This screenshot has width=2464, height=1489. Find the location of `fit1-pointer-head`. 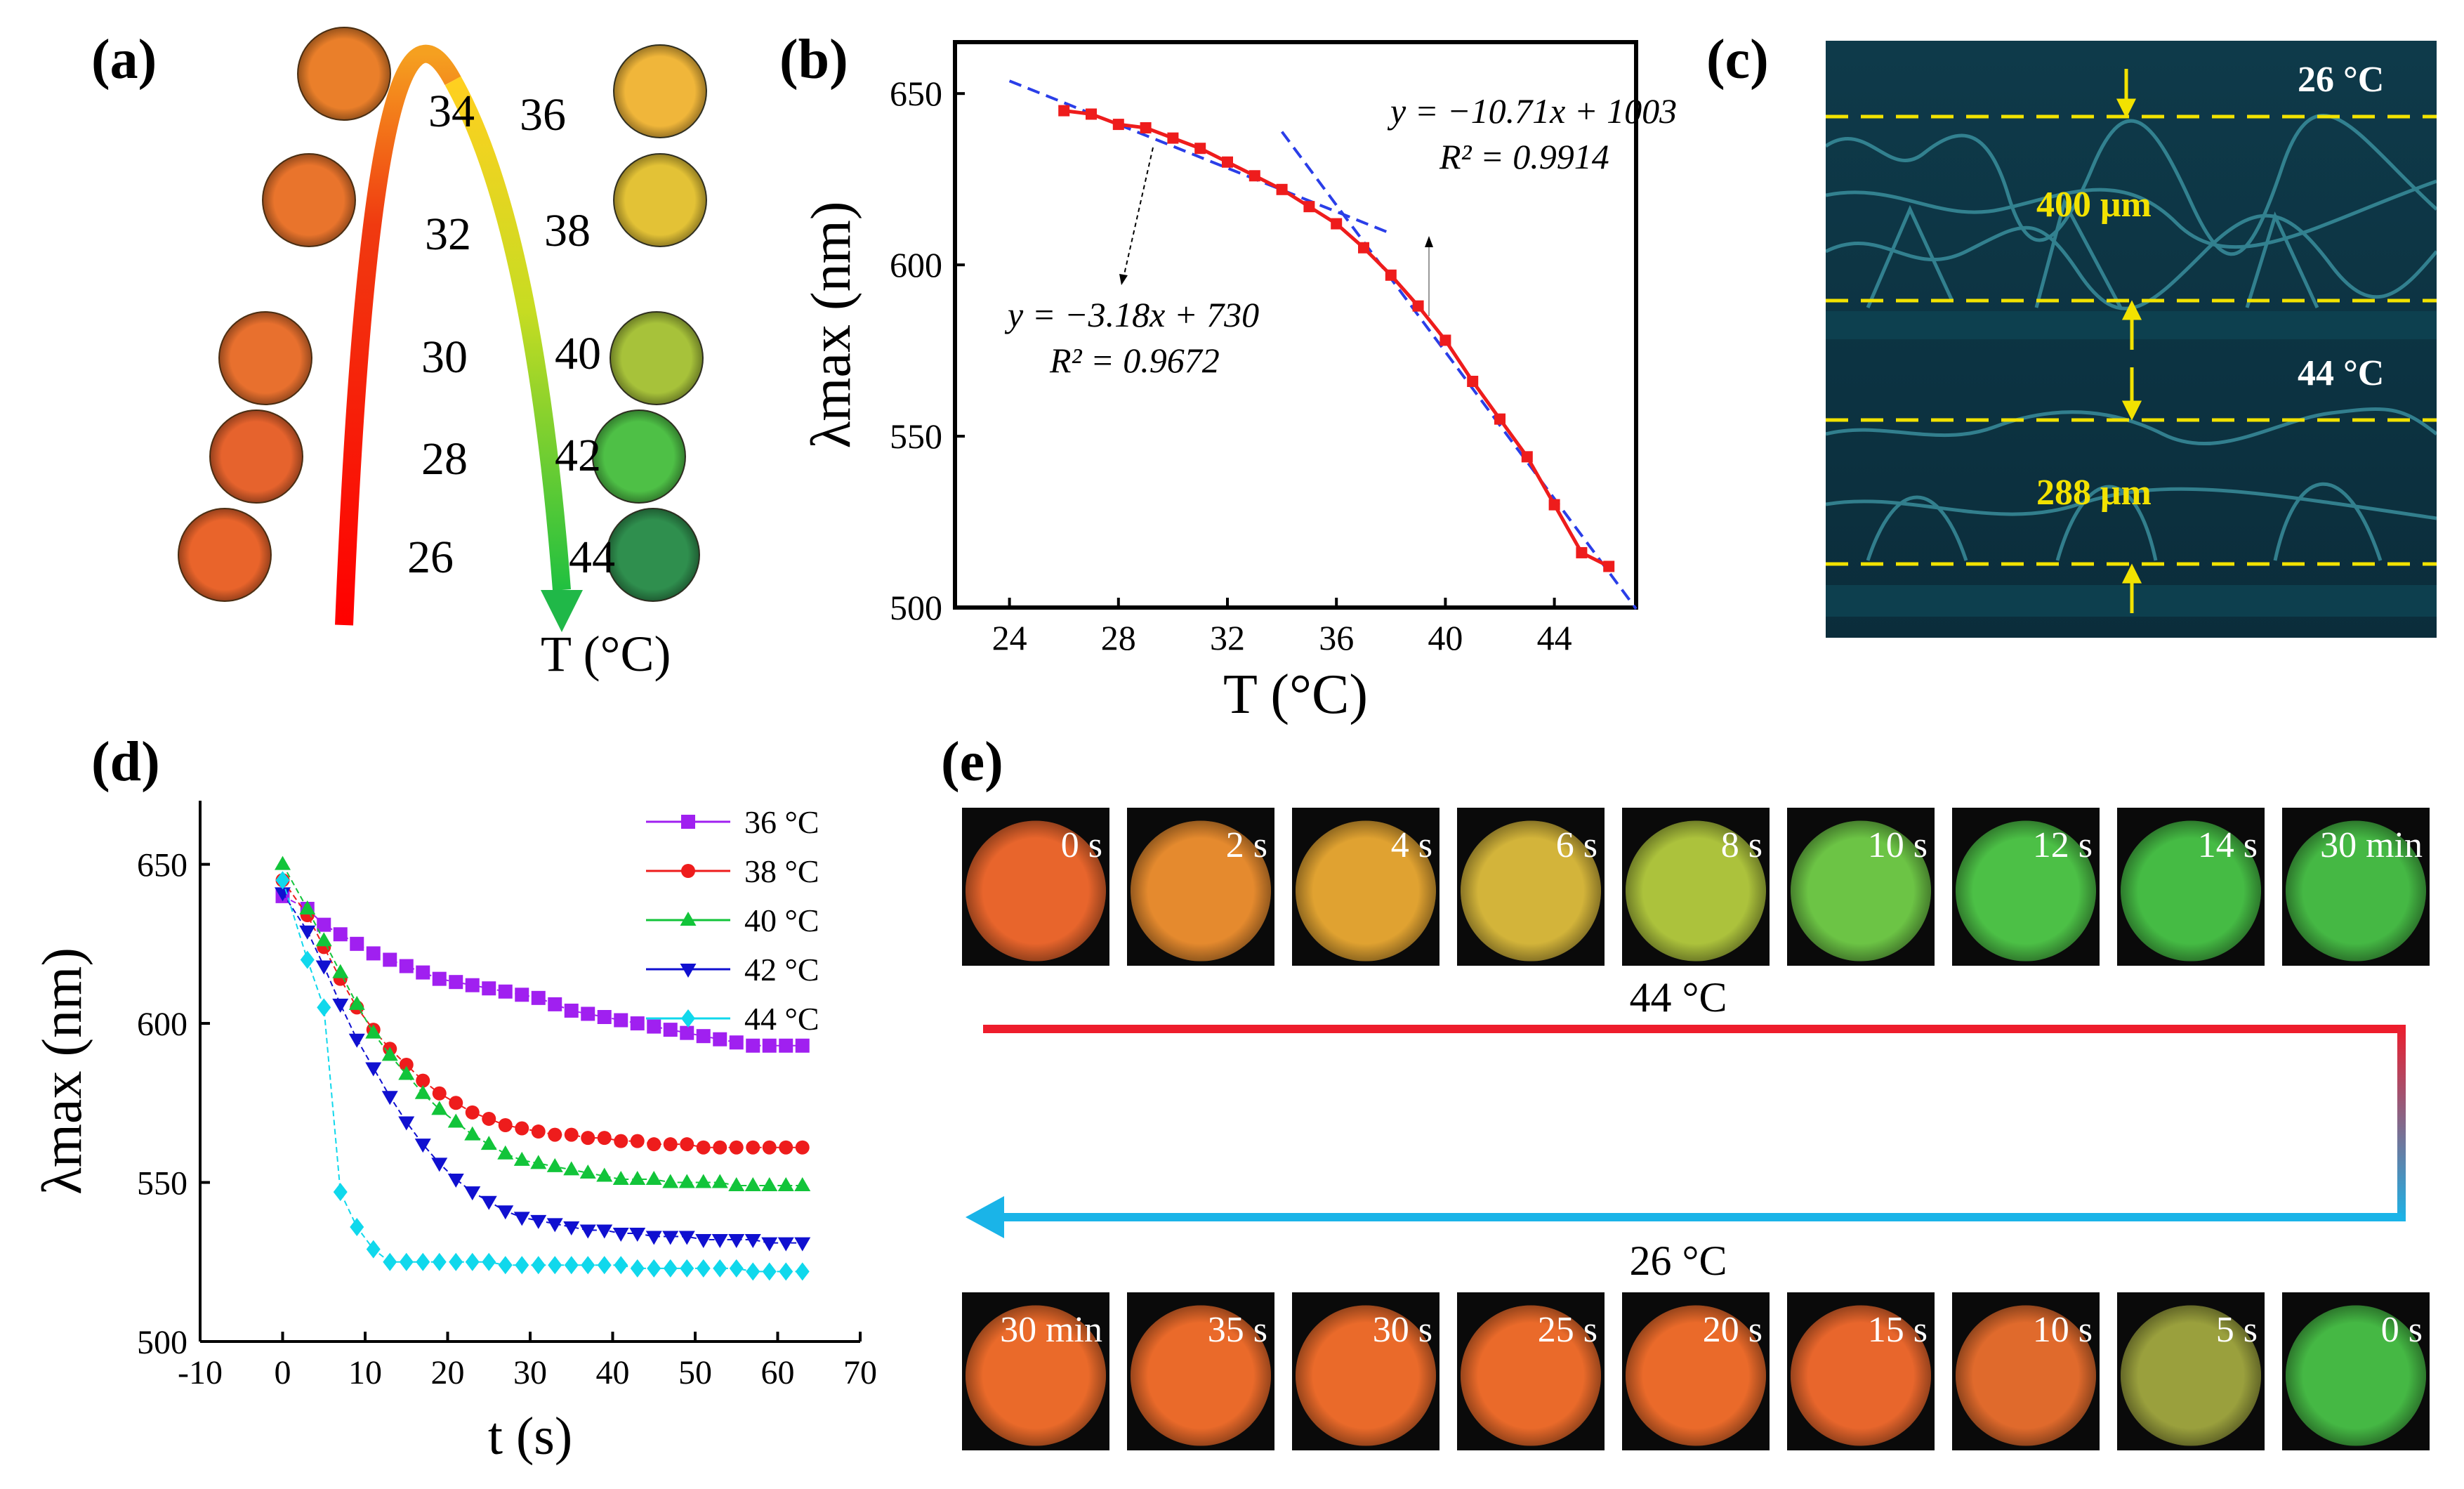

fit1-pointer-head is located at coordinates (1123, 279).